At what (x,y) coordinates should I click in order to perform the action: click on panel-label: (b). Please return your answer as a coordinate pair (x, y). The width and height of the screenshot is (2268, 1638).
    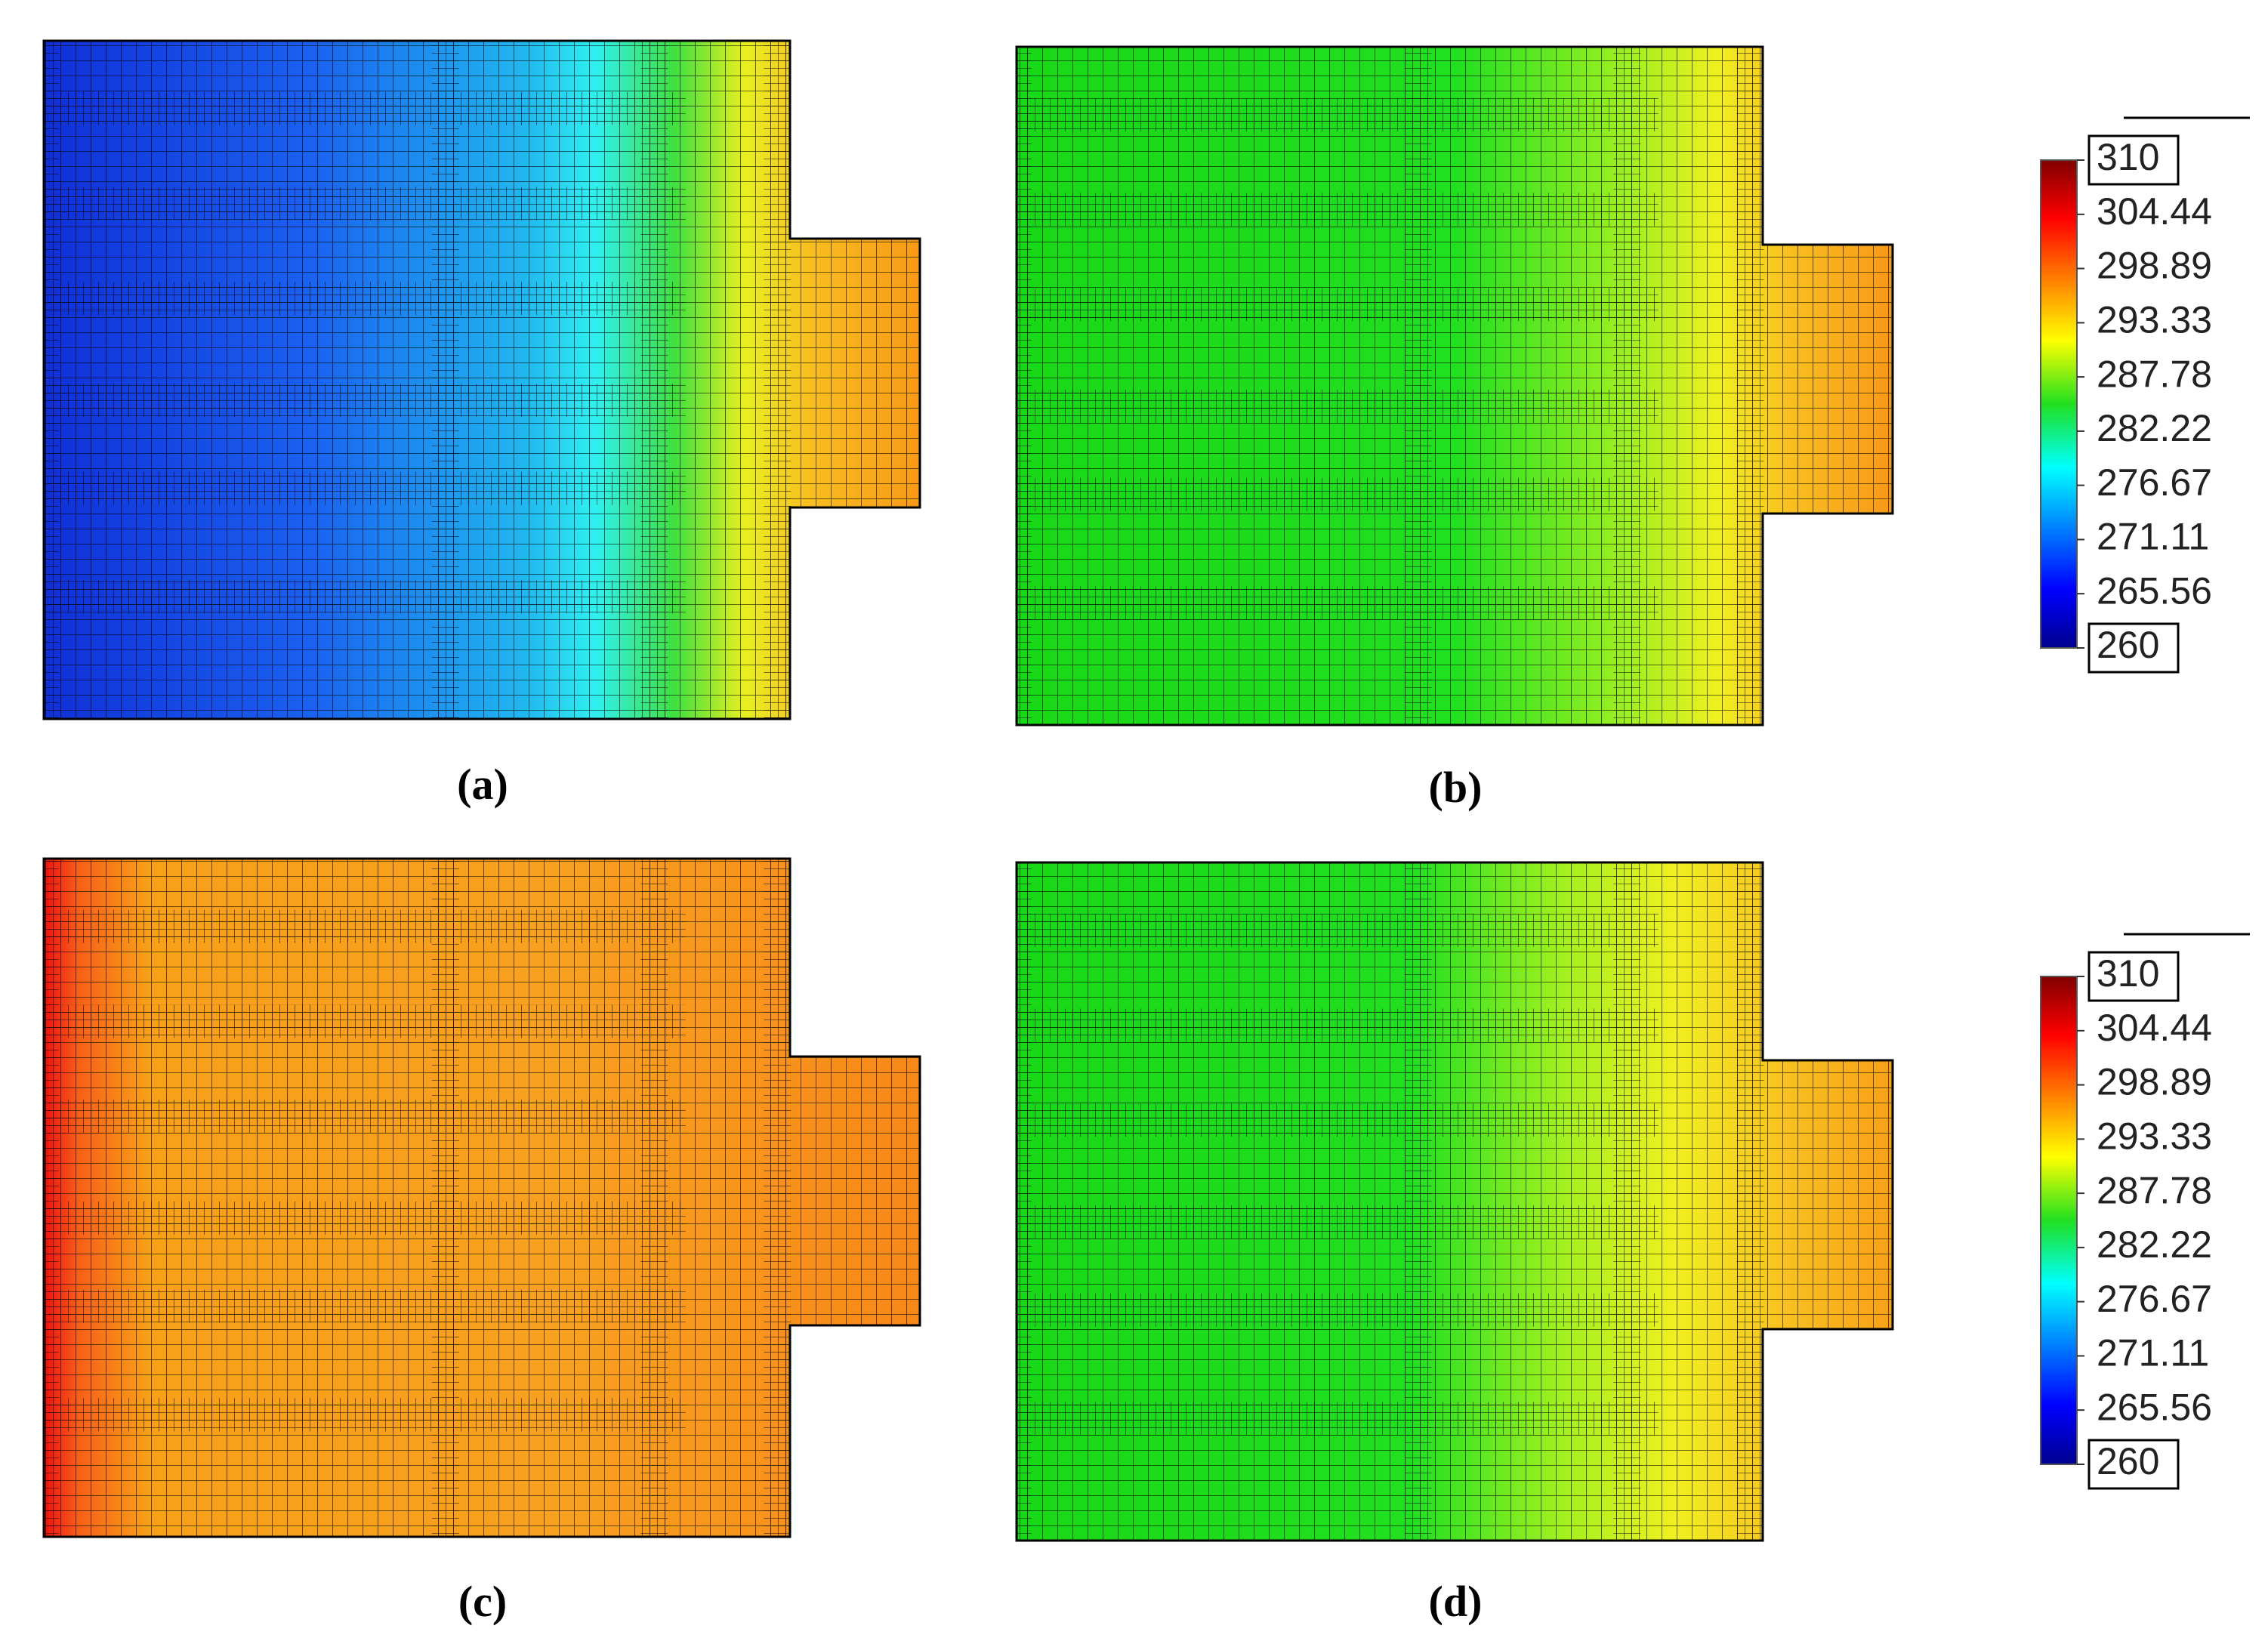
    Looking at the image, I should click on (1456, 787).